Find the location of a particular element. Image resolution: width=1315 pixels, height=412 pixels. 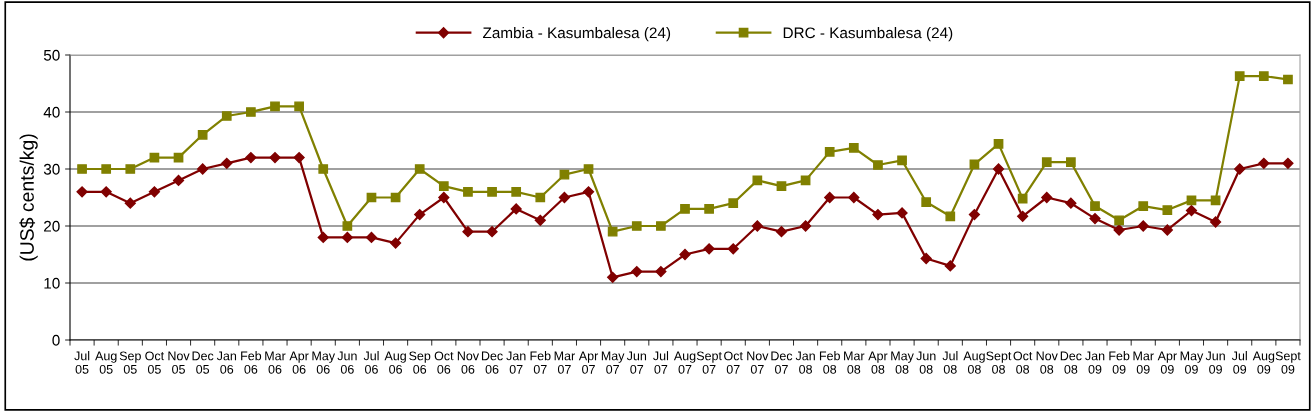

x-tick-label: Apr 09 is located at coordinates (1167, 362).